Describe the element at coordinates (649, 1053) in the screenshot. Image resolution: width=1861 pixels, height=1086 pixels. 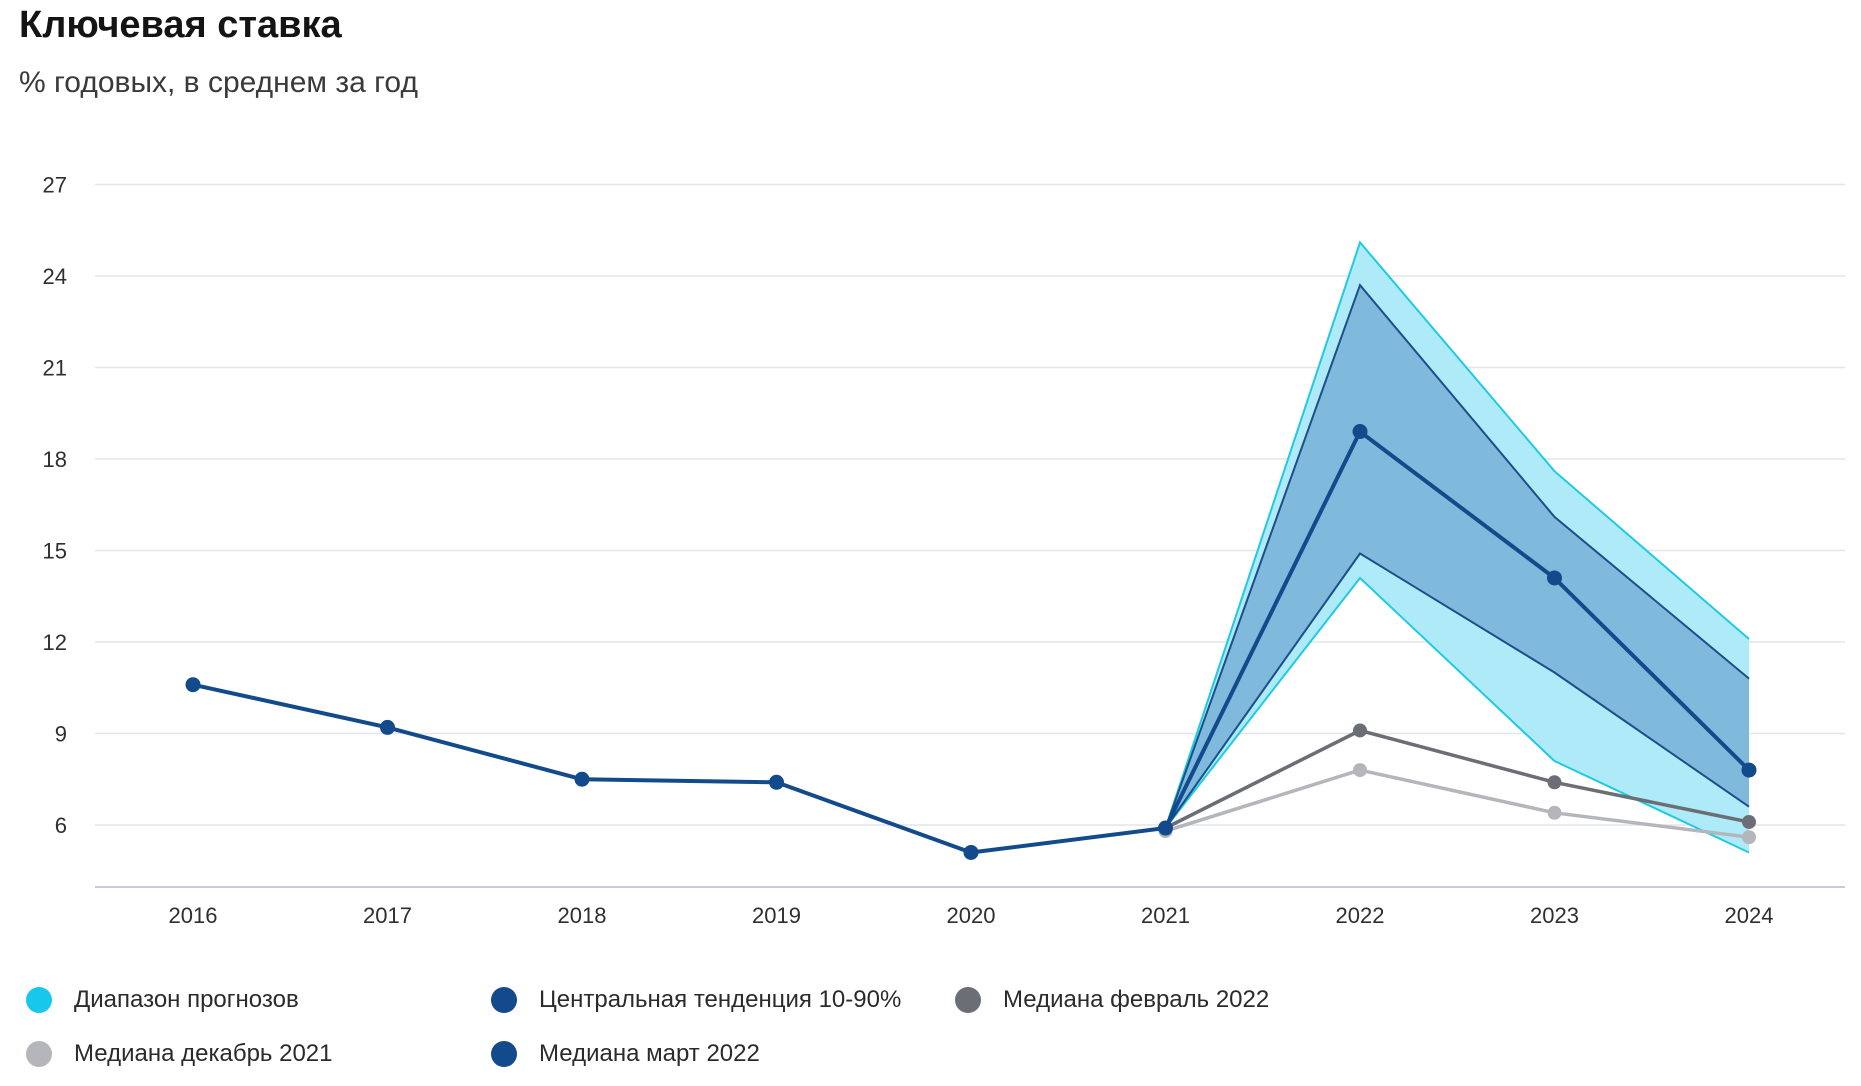
I see `legend-label: Медиана март 2022` at that location.